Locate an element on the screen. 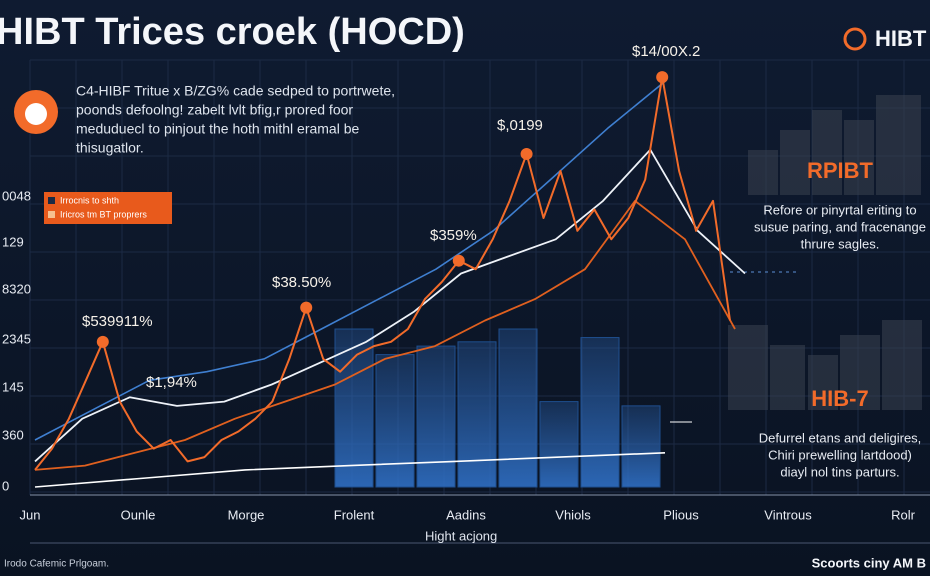 This screenshot has width=930, height=576. description-line: thisugatlor. is located at coordinates (110, 148).